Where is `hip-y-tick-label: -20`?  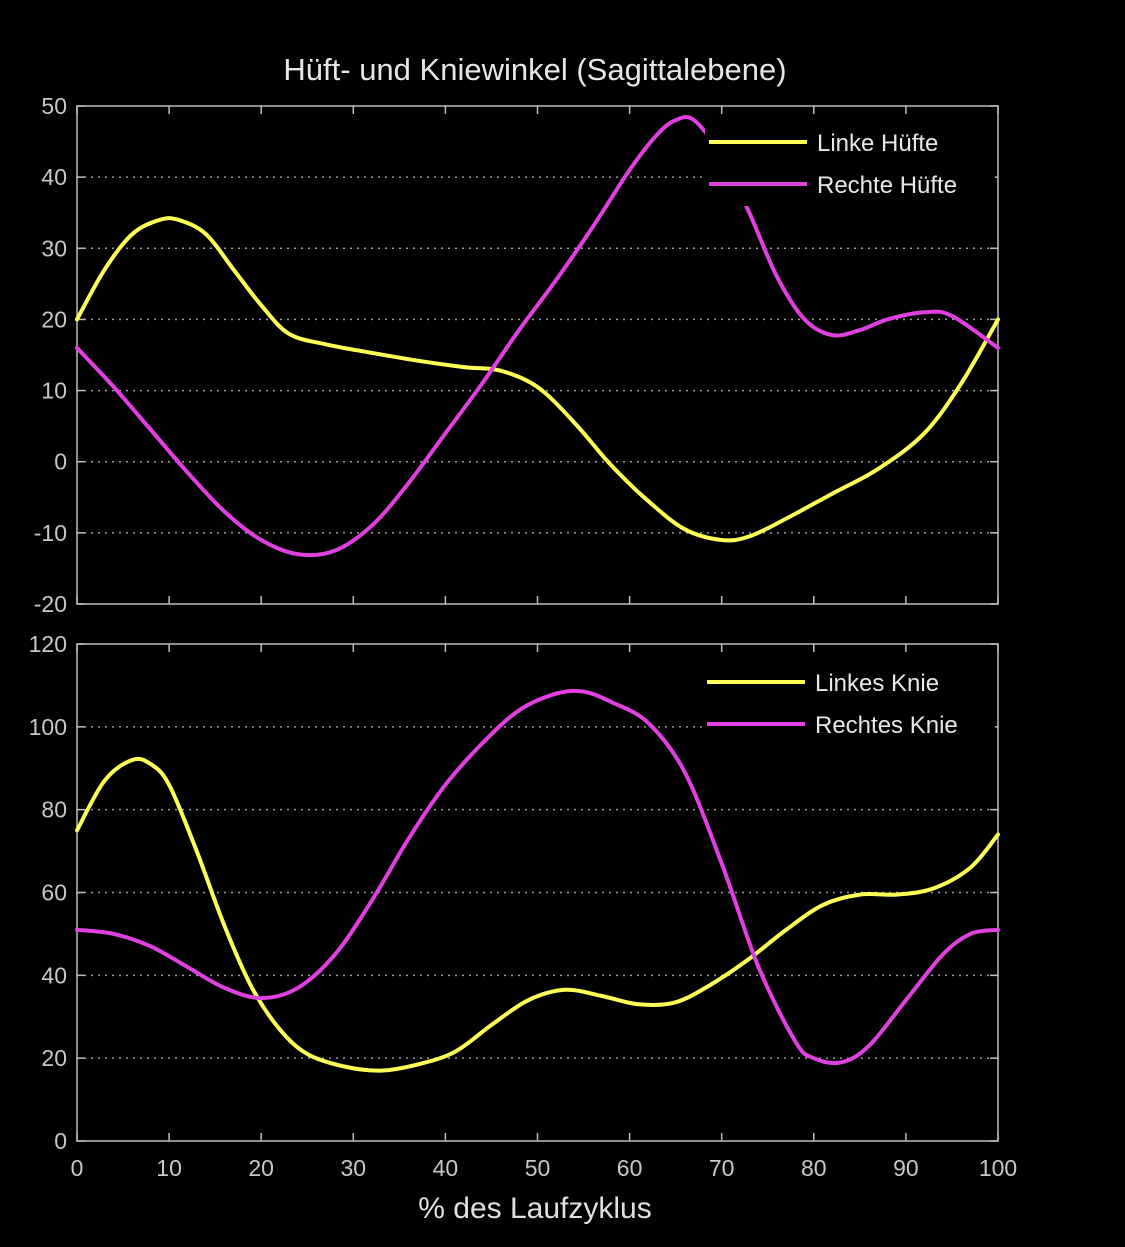
hip-y-tick-label: -20 is located at coordinates (50, 604).